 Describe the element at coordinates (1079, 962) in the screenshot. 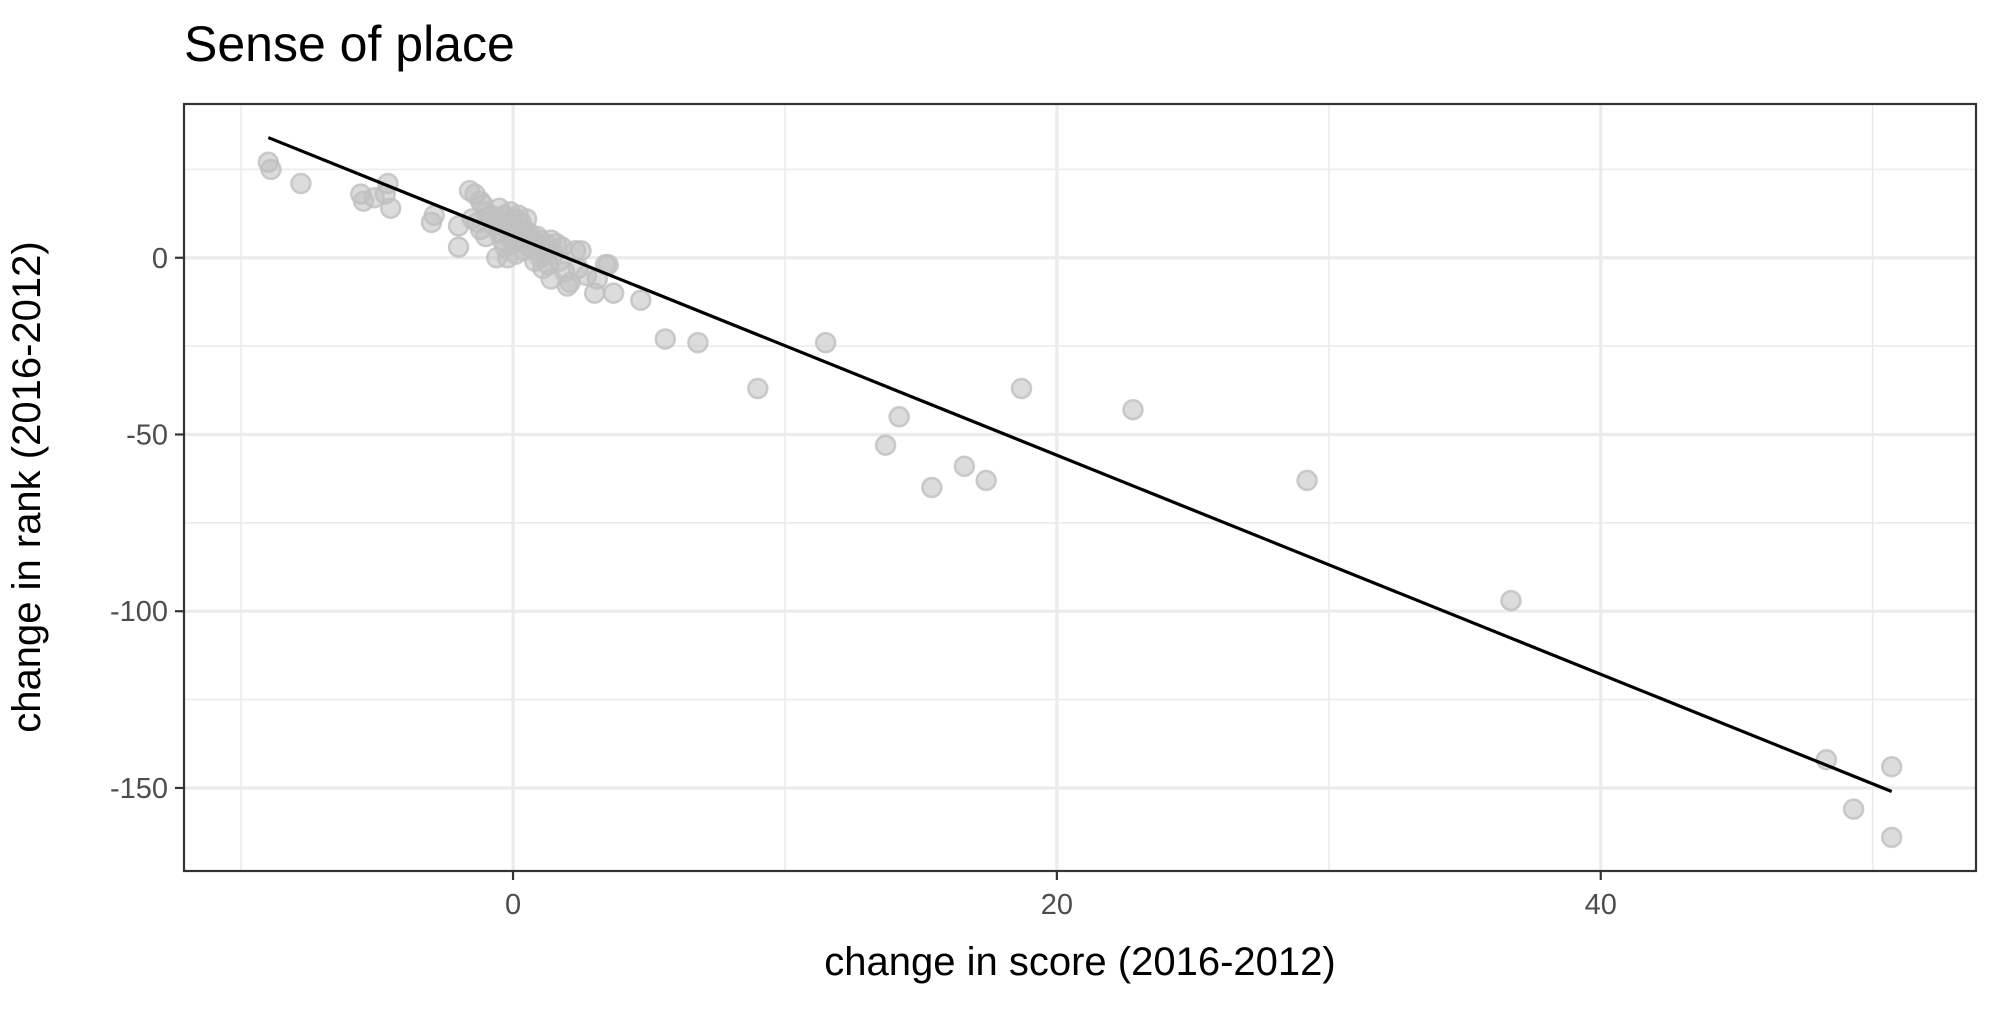

I see `x-axis-title: change in score (2016-2012)` at that location.